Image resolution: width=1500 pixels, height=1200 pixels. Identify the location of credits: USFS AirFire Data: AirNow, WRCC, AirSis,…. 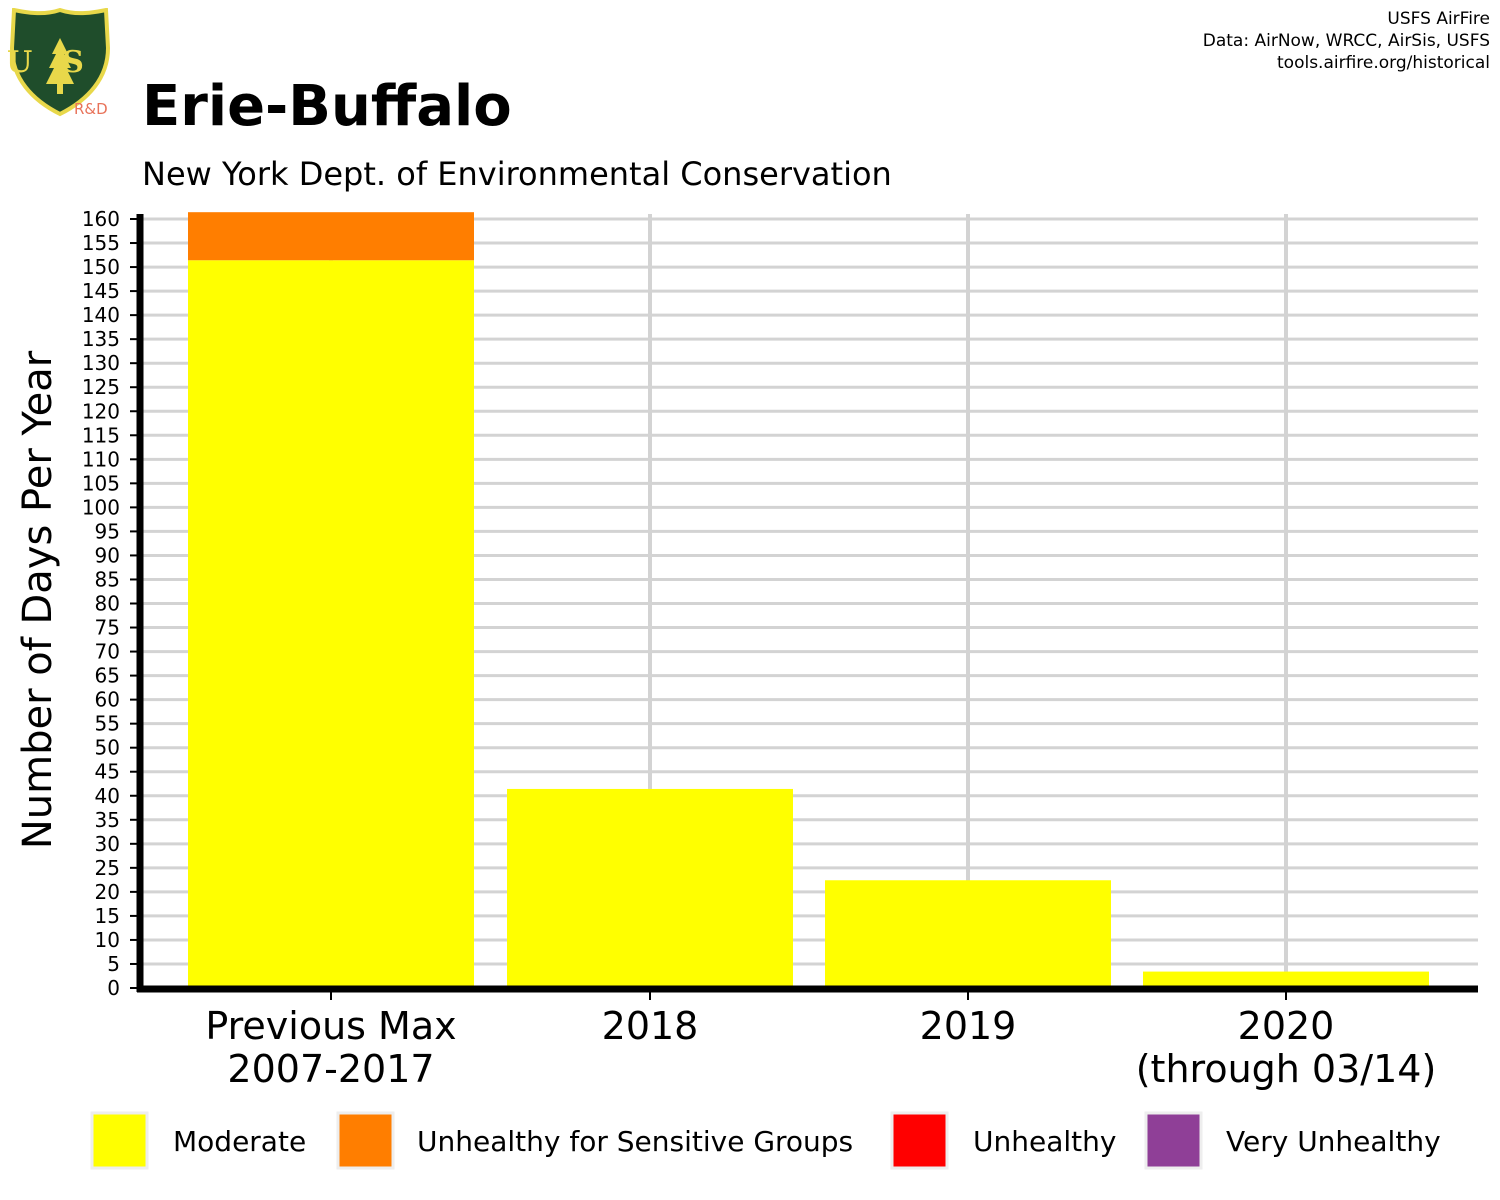
(1346, 41).